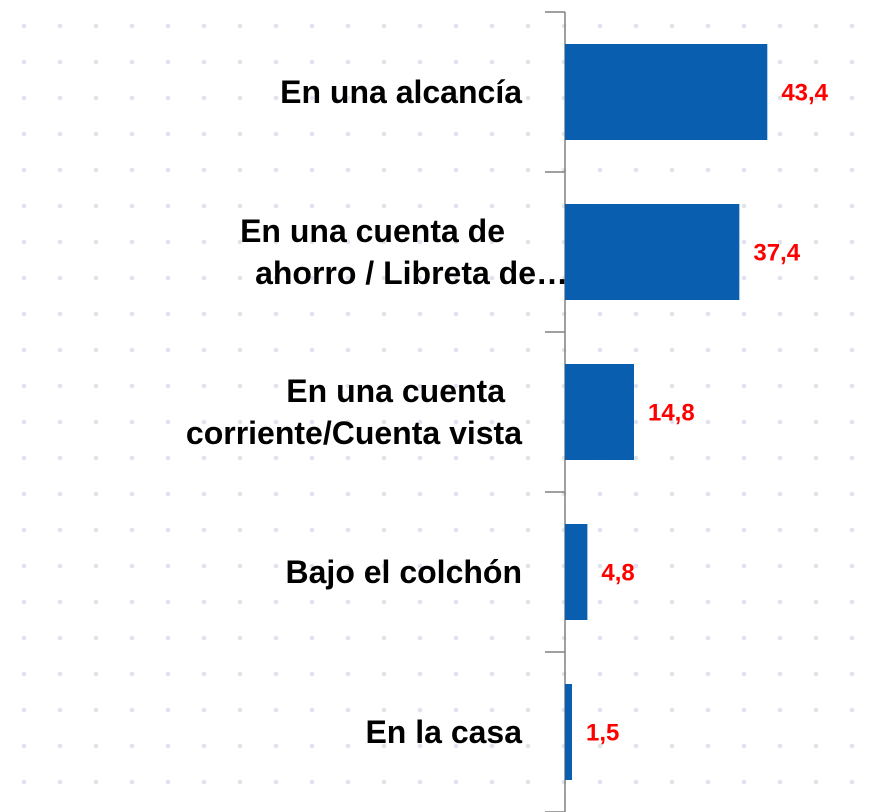 This screenshot has height=812, width=875. I want to click on value-label: 4,8, so click(617, 572).